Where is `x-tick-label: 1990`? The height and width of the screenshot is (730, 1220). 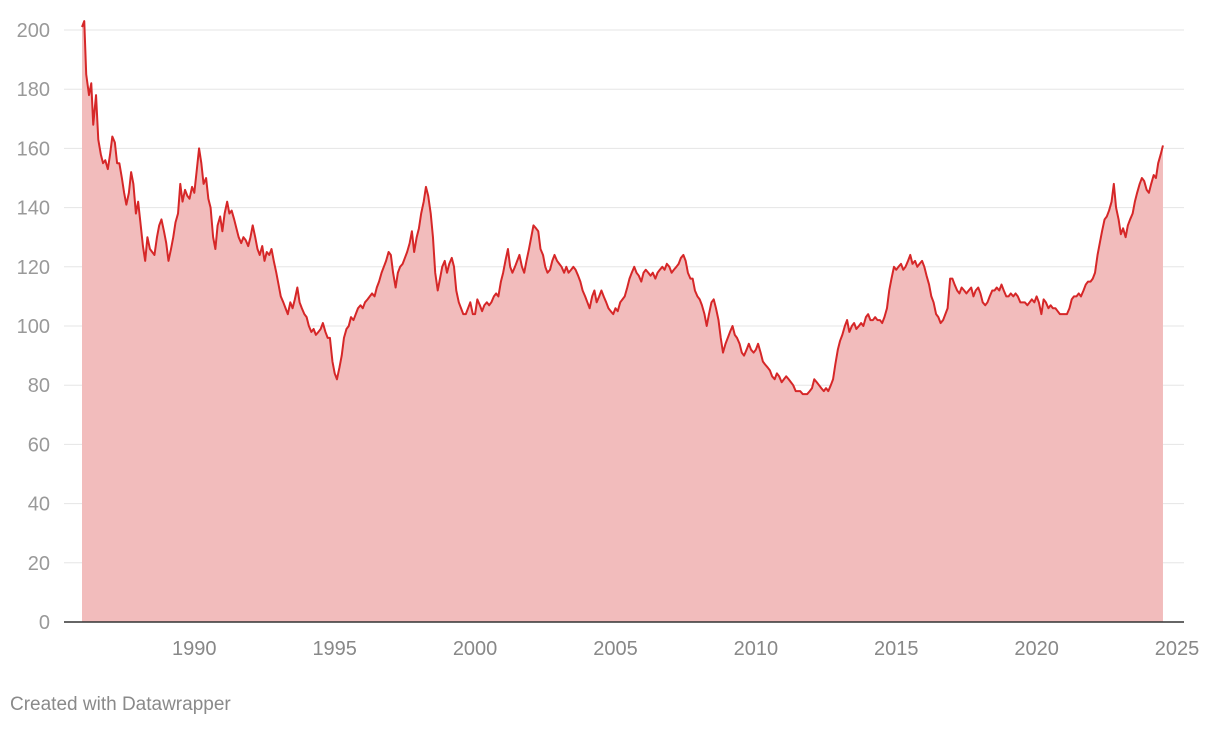
x-tick-label: 1990 is located at coordinates (194, 649).